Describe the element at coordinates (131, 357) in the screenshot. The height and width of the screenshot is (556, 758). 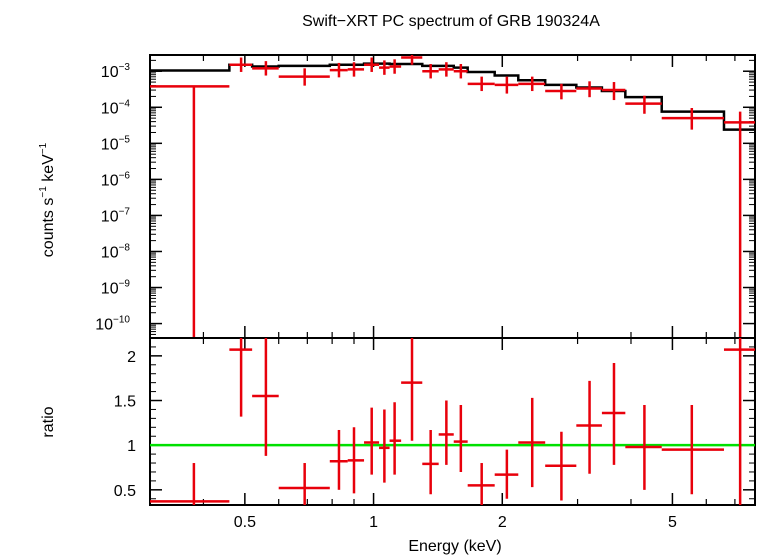
I see `ratio-y-tick-label: 2` at that location.